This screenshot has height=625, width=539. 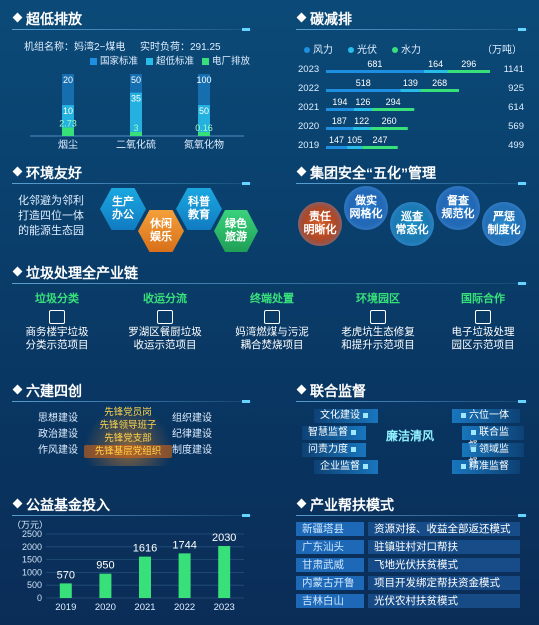 I want to click on y-tick-label: 2500, so click(x=32, y=534).